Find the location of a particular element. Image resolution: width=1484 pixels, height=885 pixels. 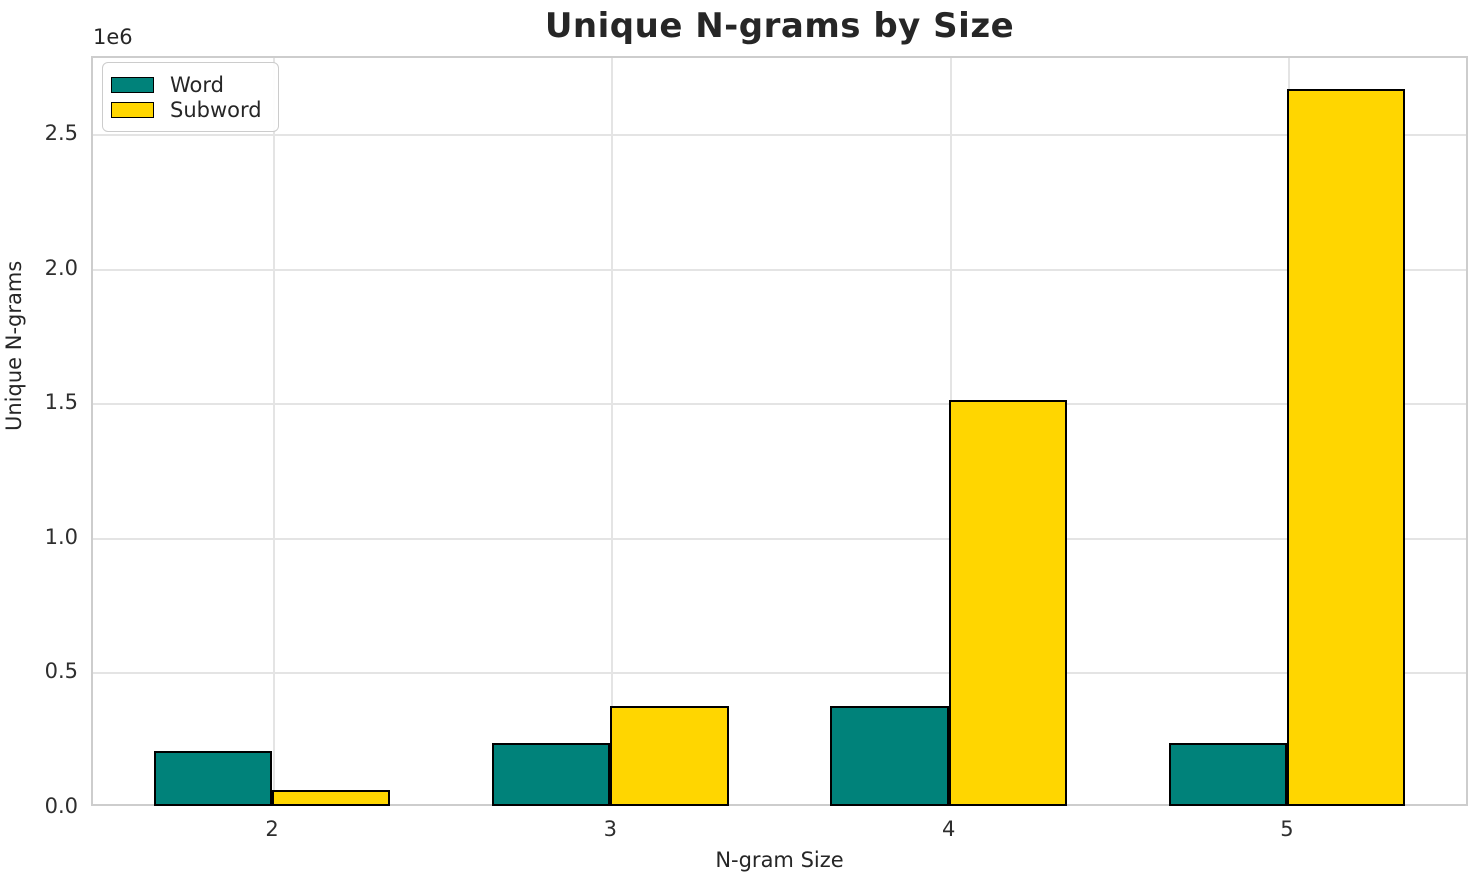

legend-item-word: Word is located at coordinates (186, 84).